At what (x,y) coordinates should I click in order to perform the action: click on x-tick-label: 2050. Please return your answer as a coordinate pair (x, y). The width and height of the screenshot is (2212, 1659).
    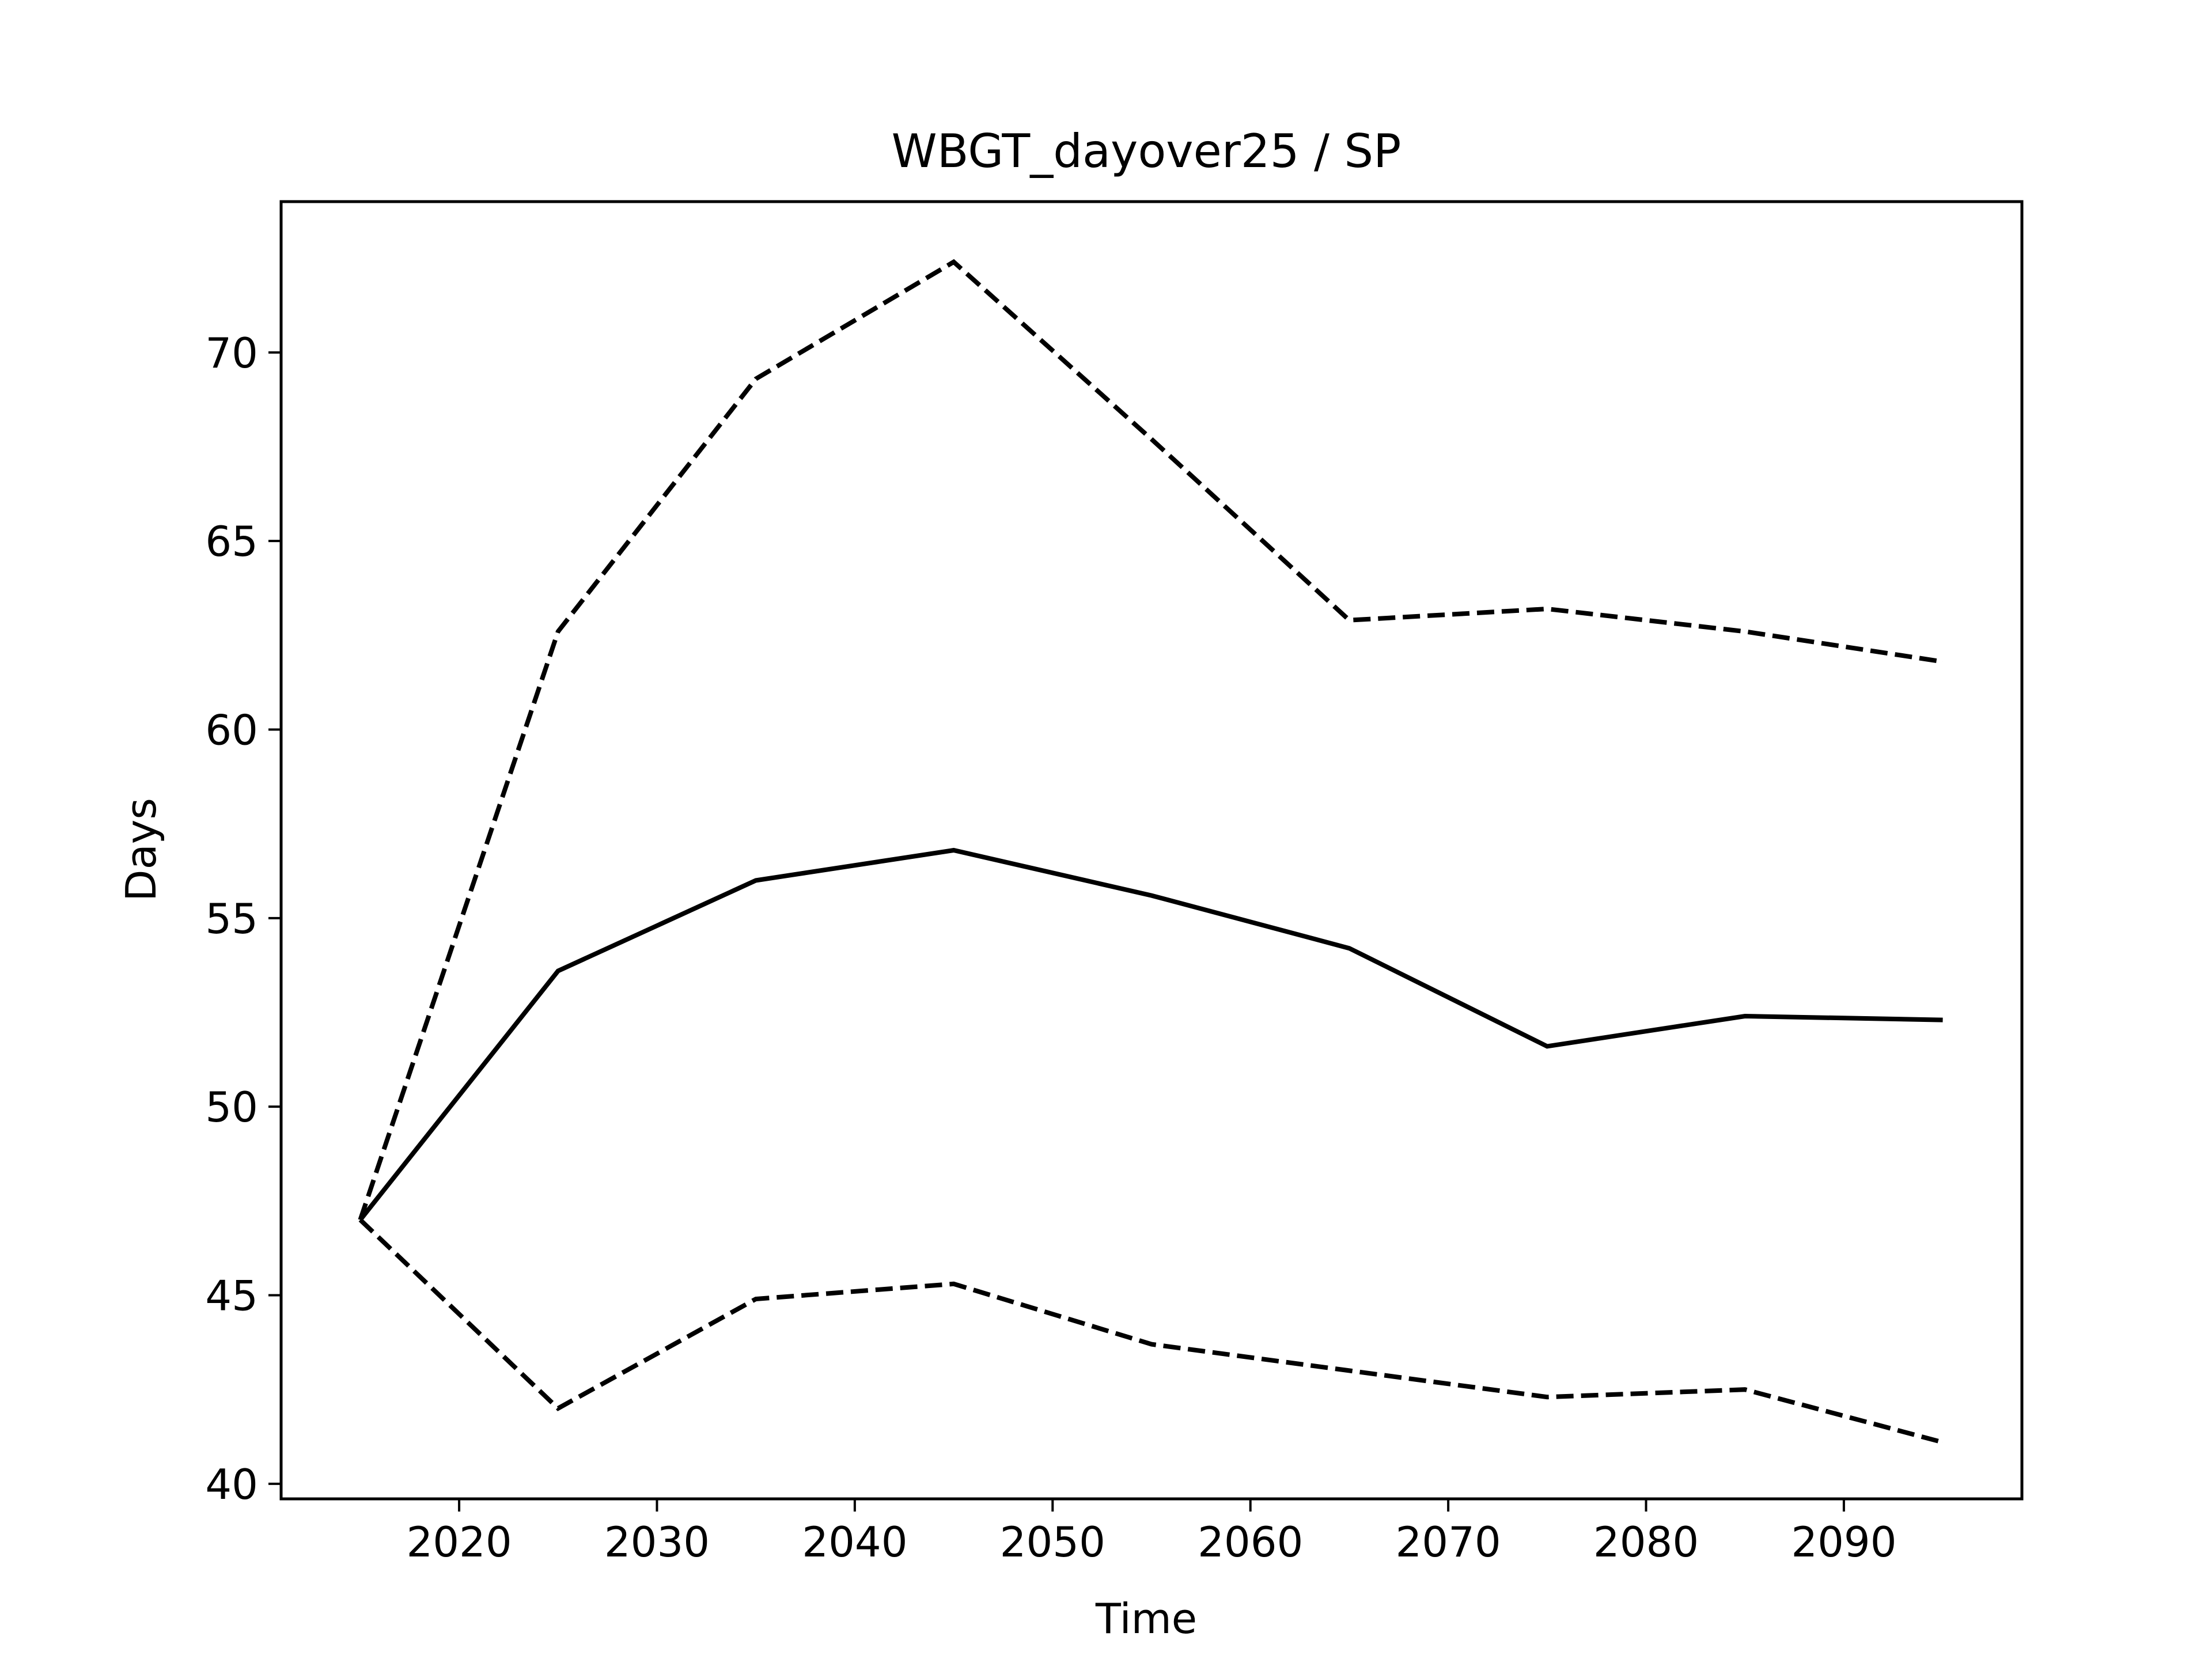
    Looking at the image, I should click on (1052, 1542).